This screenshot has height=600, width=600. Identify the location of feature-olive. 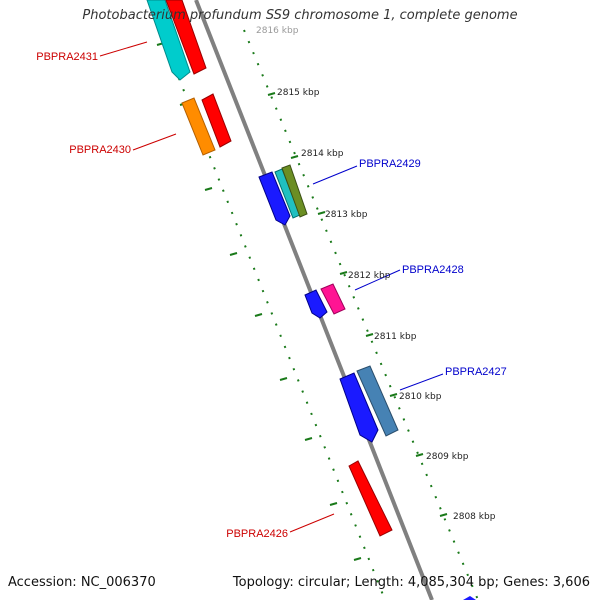
(294, 191).